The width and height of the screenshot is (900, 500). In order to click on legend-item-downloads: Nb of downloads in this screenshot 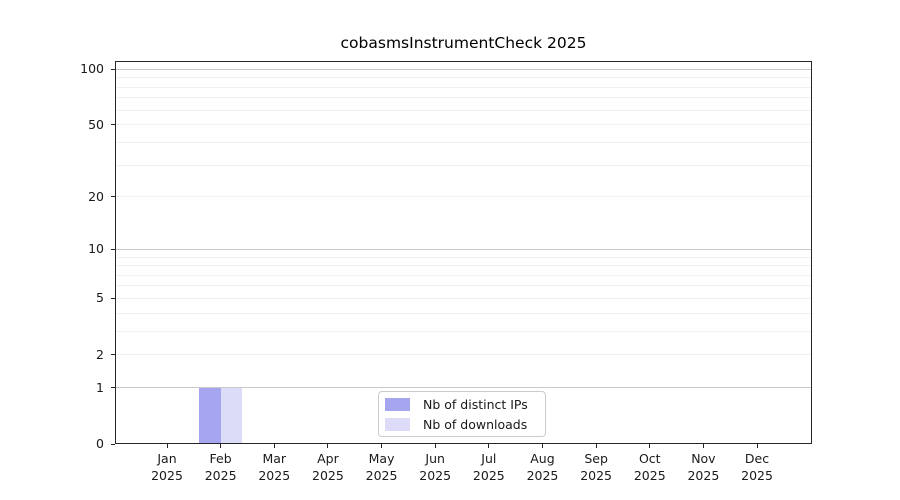, I will do `click(462, 424)`.